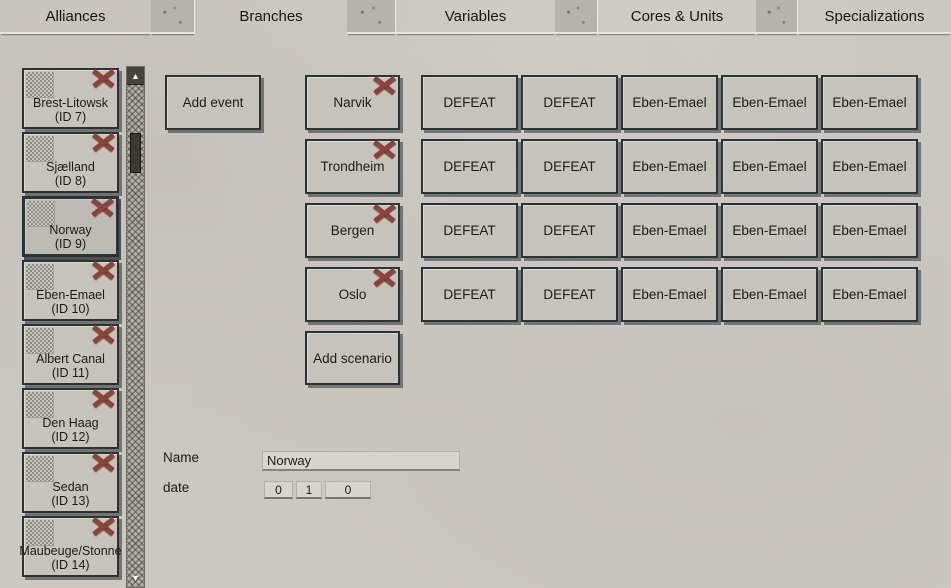  I want to click on scenario-button-oslo: Oslo, so click(352, 294).